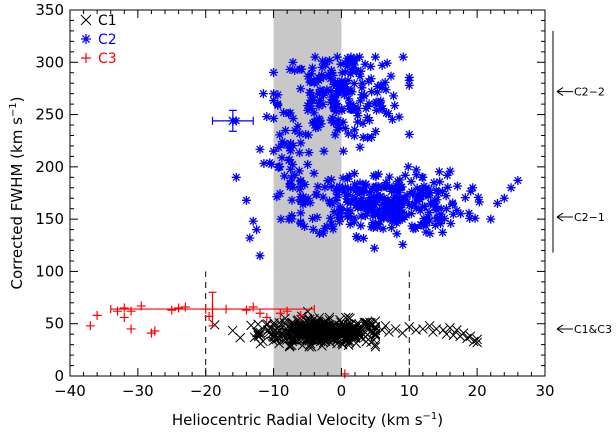 This screenshot has height=435, width=616. What do you see at coordinates (54, 324) in the screenshot?
I see `y-tick-label-1: 50` at bounding box center [54, 324].